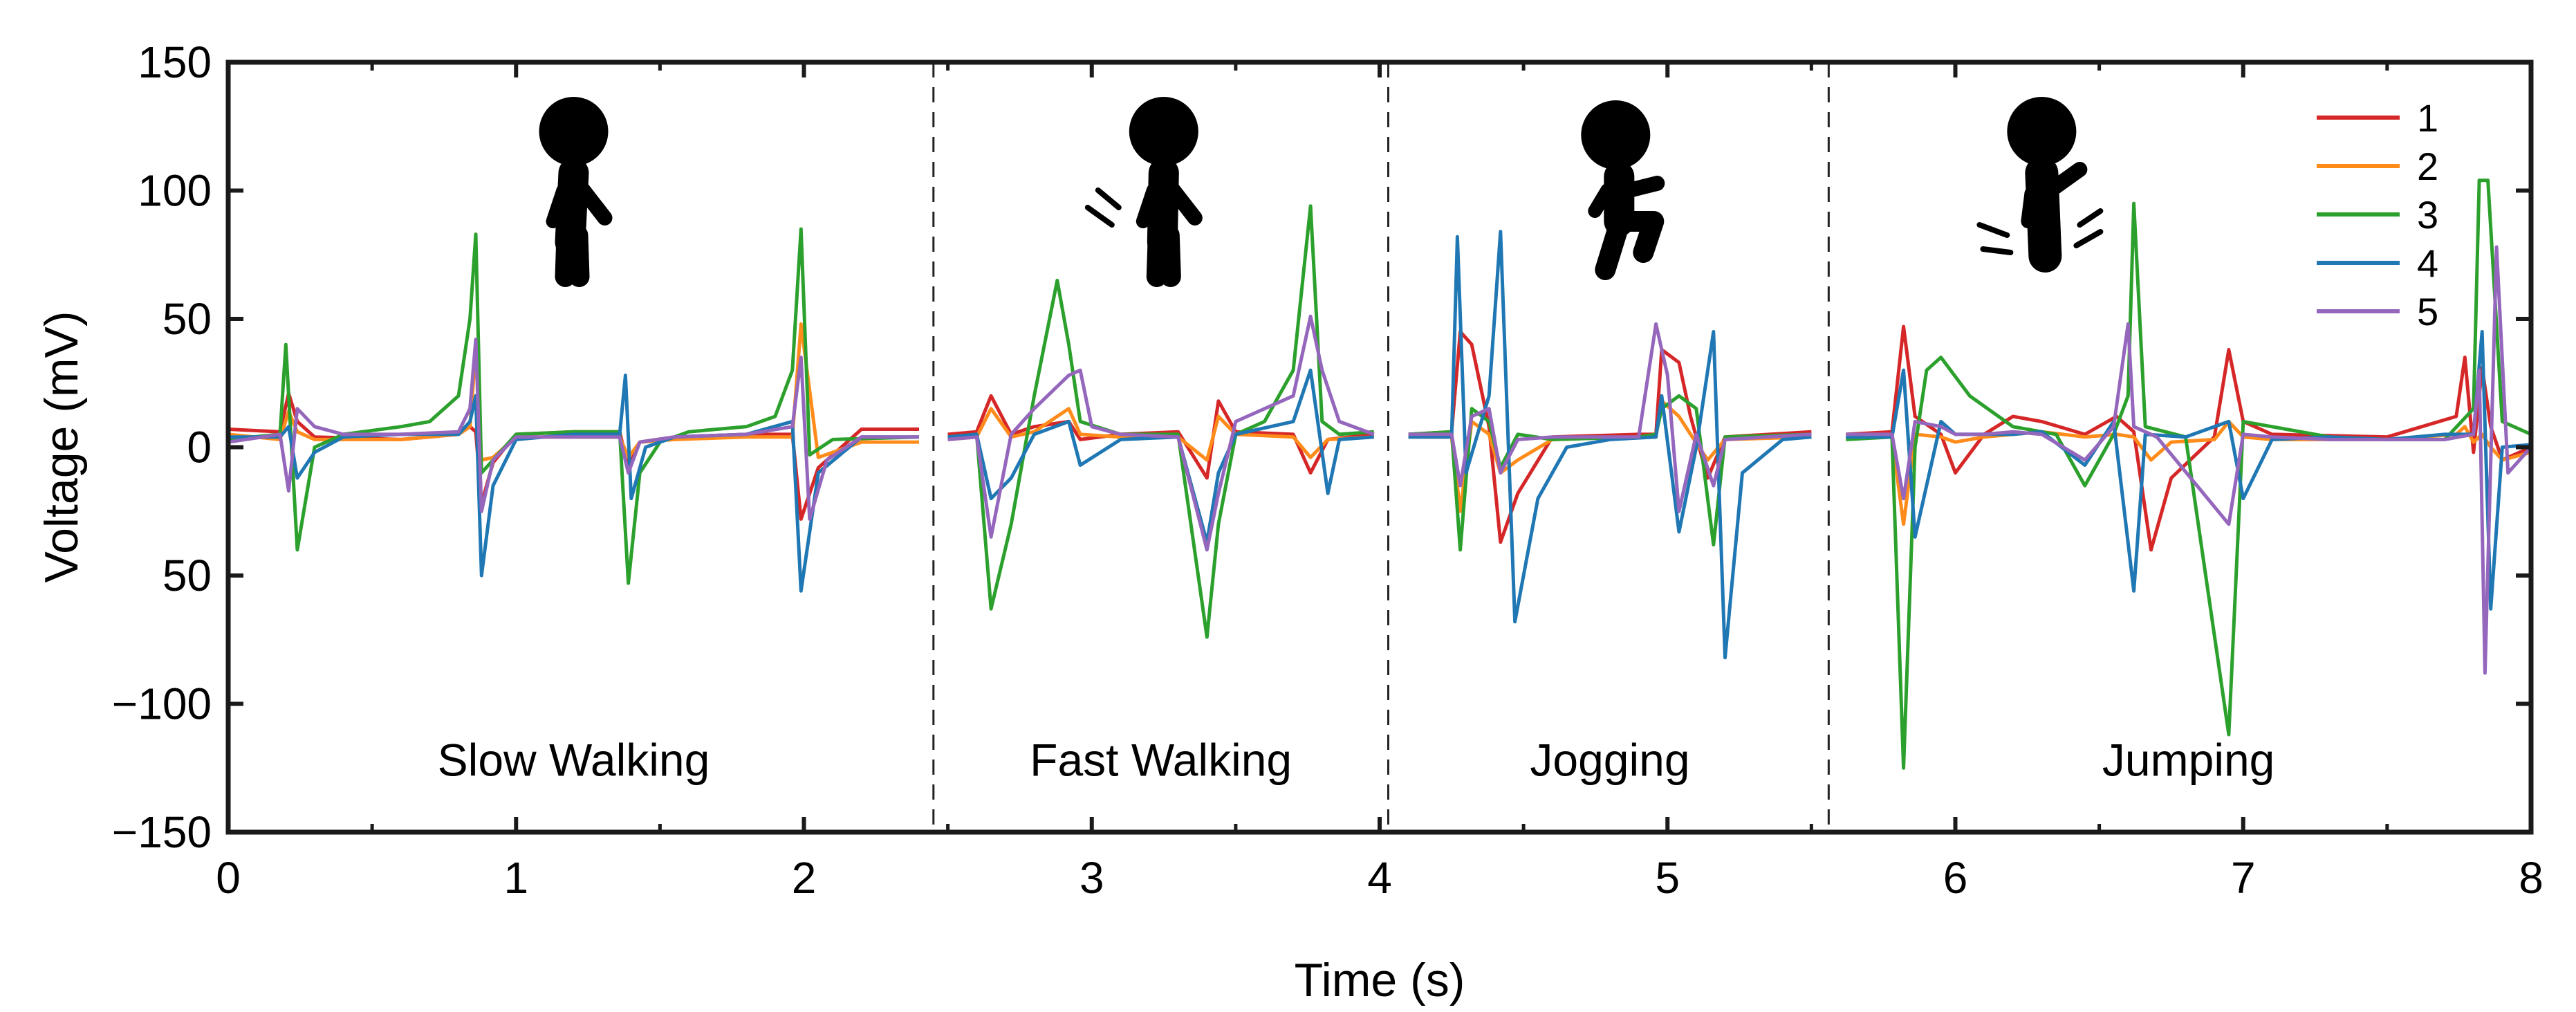  Describe the element at coordinates (2428, 263) in the screenshot. I see `legend-label: 4` at that location.